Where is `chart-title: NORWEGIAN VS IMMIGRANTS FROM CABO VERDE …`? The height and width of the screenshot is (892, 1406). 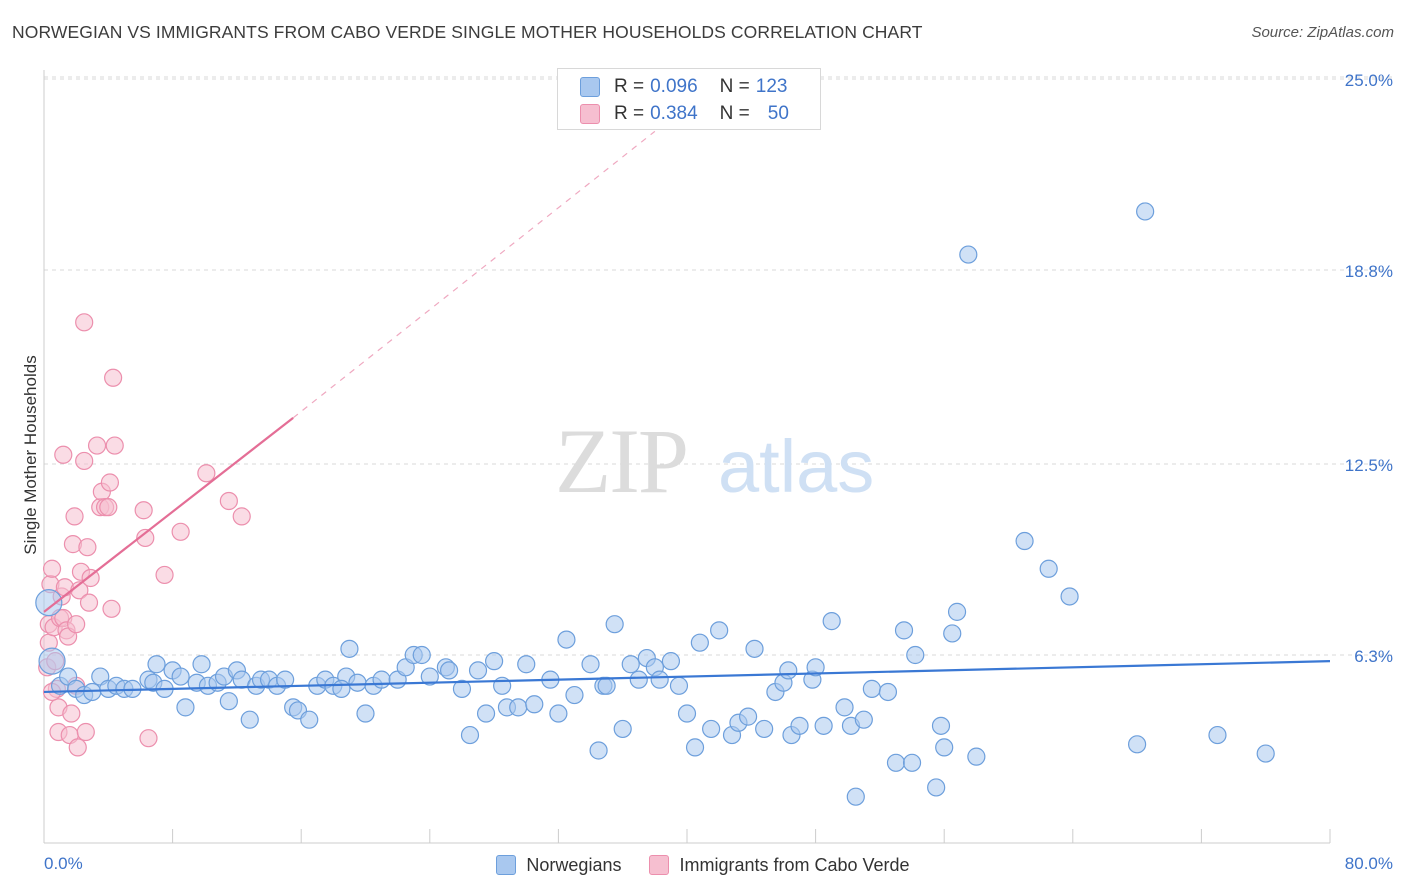
chart-title: NORWEGIAN VS IMMIGRANTS FROM CABO VERDE … is located at coordinates (467, 32).